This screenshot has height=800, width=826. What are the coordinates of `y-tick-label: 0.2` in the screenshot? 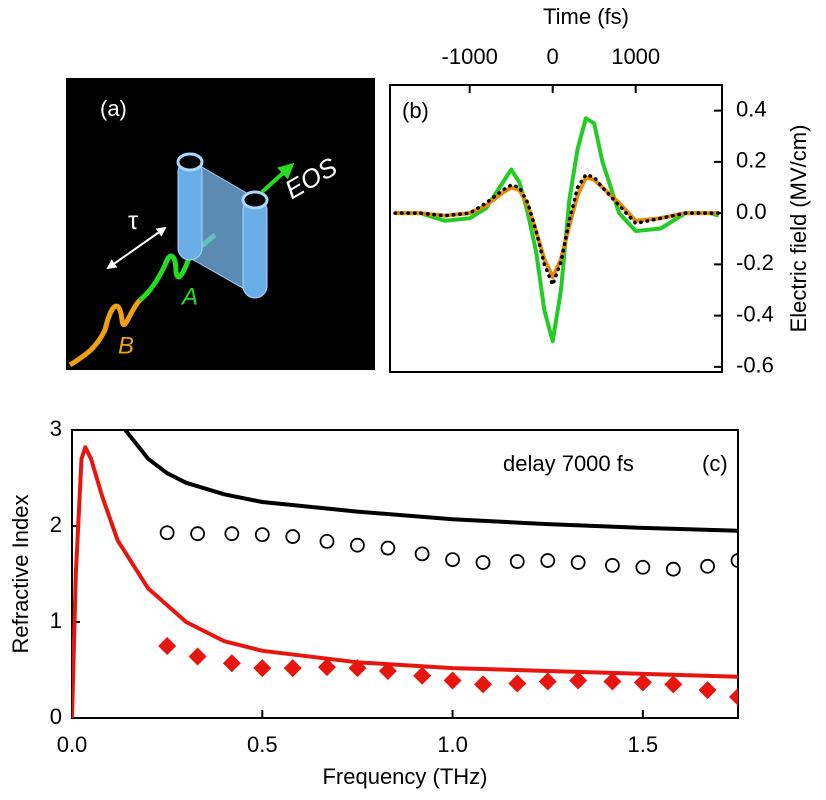 It's located at (751, 160).